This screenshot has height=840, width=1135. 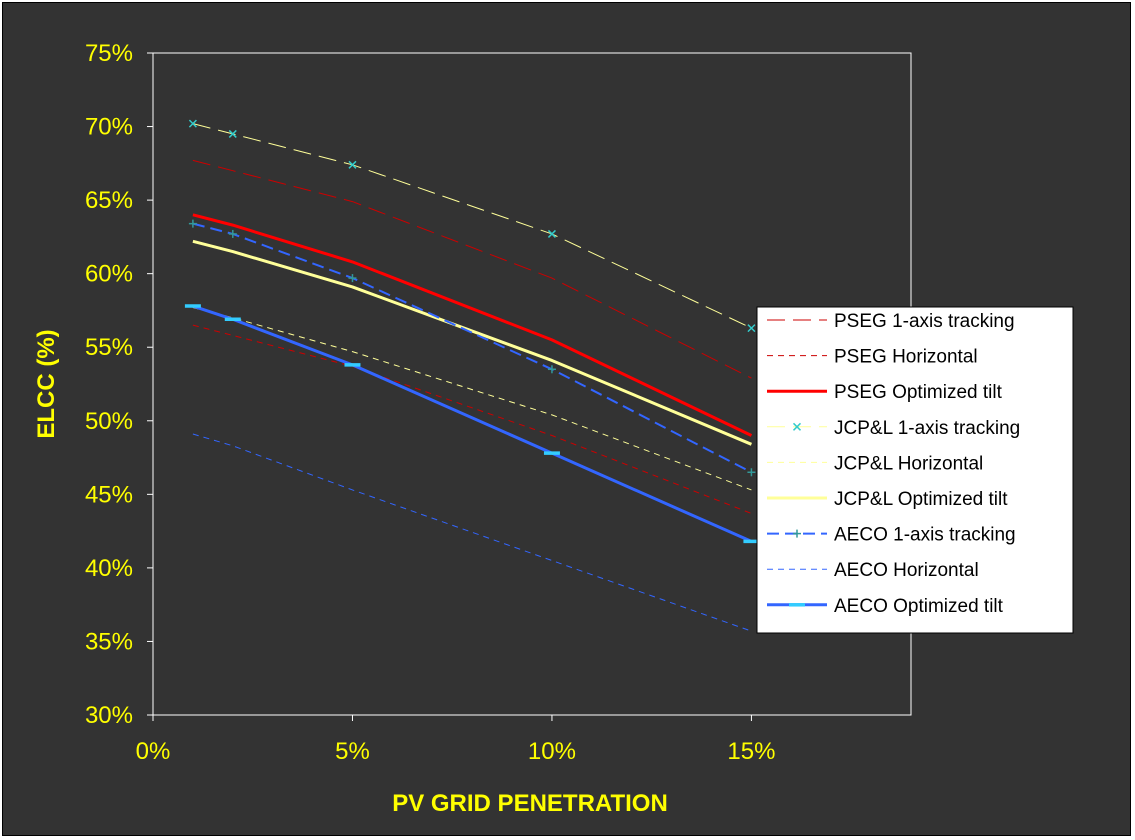 I want to click on legend-item: AECO Horizontal, so click(x=873, y=570).